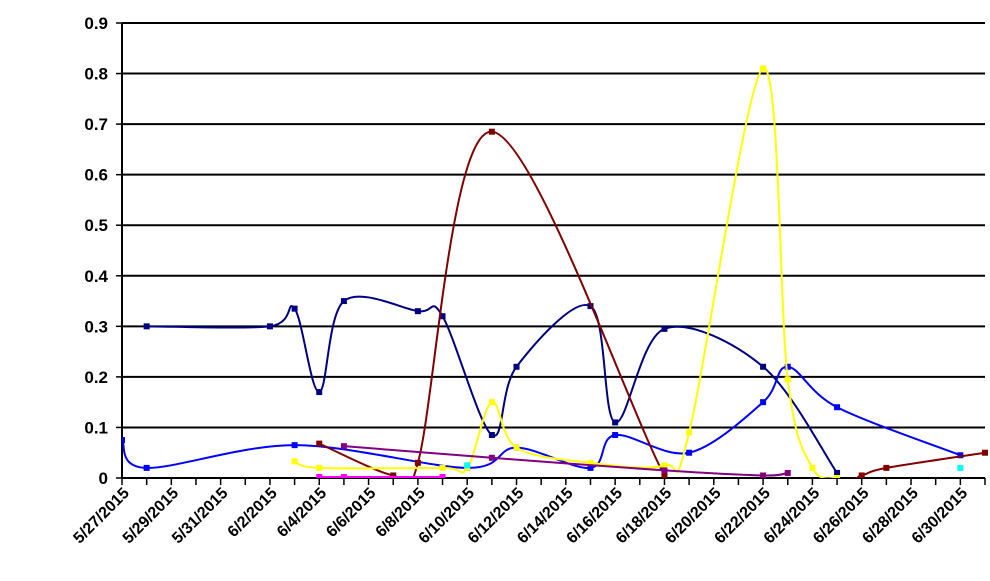 The width and height of the screenshot is (990, 581). Describe the element at coordinates (351, 513) in the screenshot. I see `x-tick-label: 6/6/2015` at that location.